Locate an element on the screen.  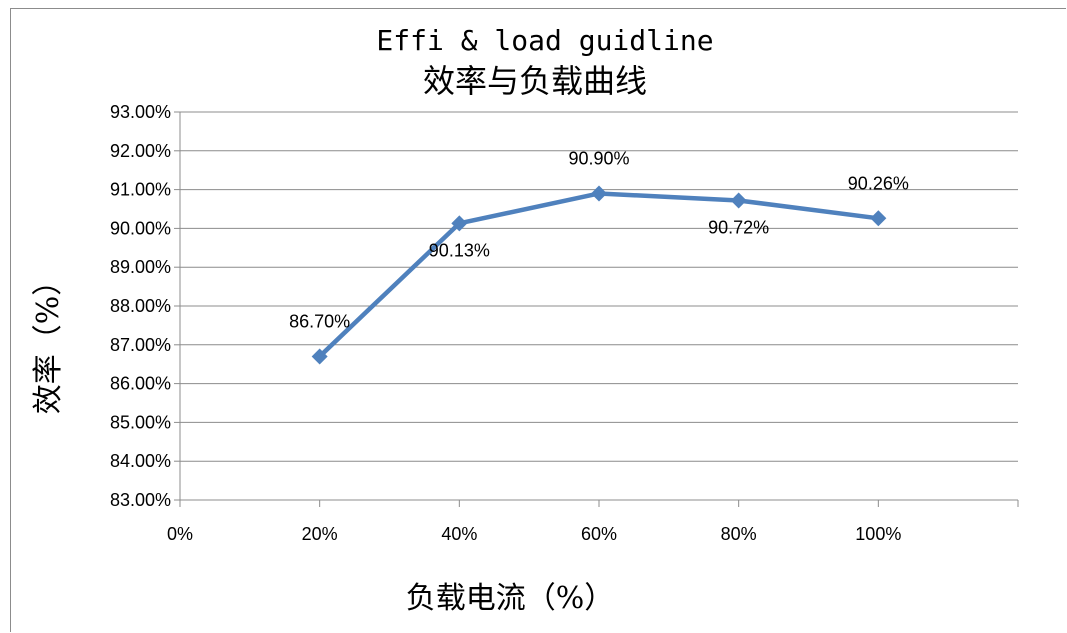
data-label: 90.90% is located at coordinates (598, 158).